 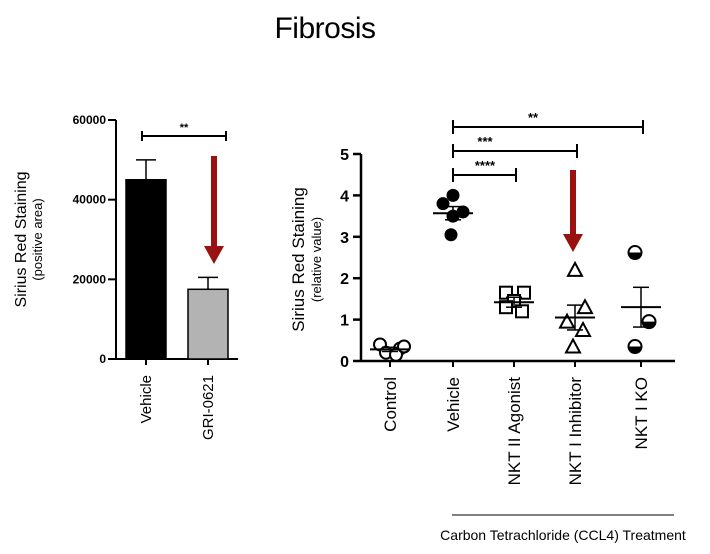 What do you see at coordinates (37, 239) in the screenshot?
I see `y-axis-sublabel: (positive area)` at bounding box center [37, 239].